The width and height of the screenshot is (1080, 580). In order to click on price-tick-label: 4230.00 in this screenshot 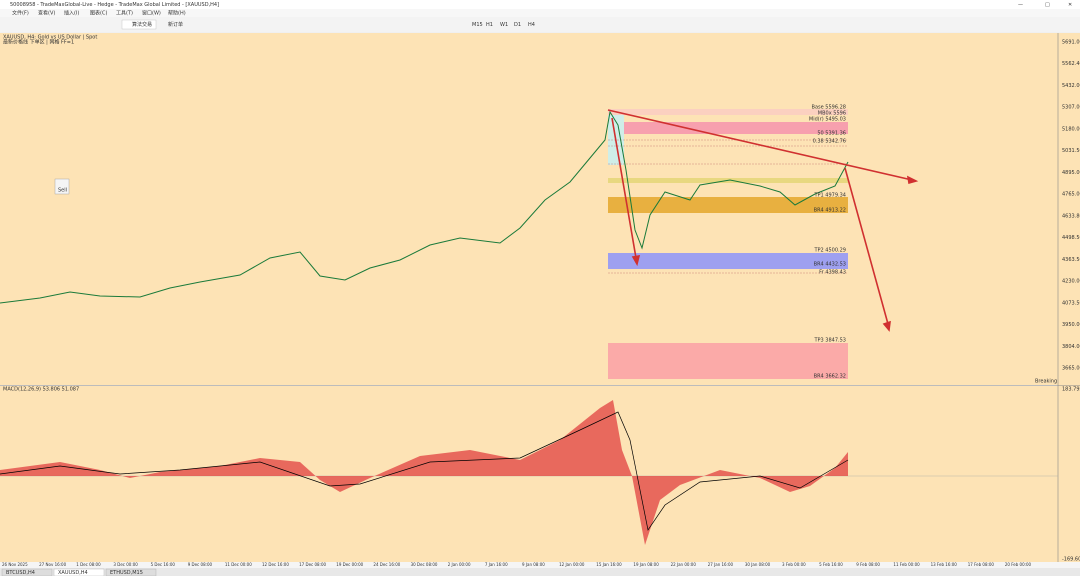, I will do `click(1071, 282)`.